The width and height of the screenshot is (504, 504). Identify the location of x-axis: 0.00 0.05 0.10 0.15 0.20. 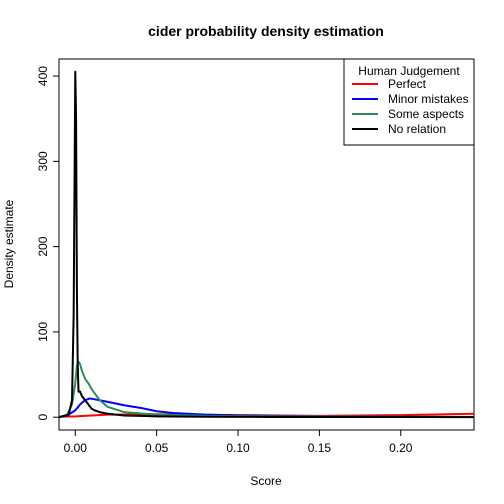
(238, 442).